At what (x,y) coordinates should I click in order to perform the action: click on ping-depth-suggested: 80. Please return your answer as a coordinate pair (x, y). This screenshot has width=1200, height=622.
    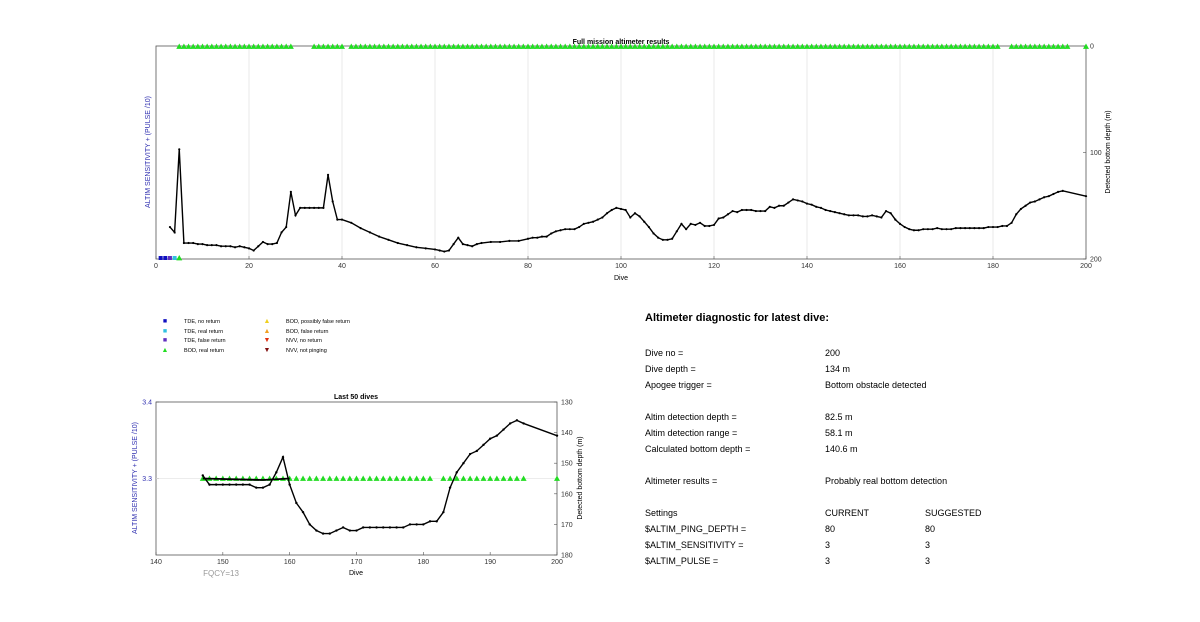
    Looking at the image, I should click on (930, 529).